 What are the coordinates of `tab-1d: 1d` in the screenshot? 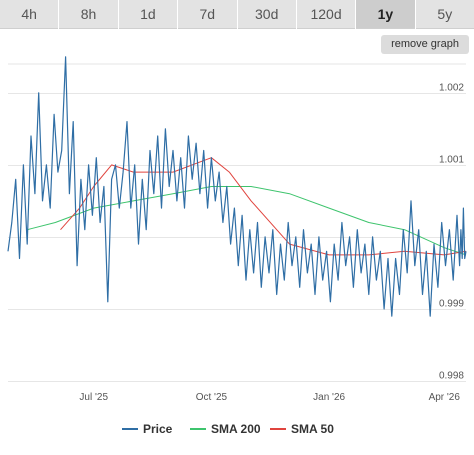 It's located at (148, 14).